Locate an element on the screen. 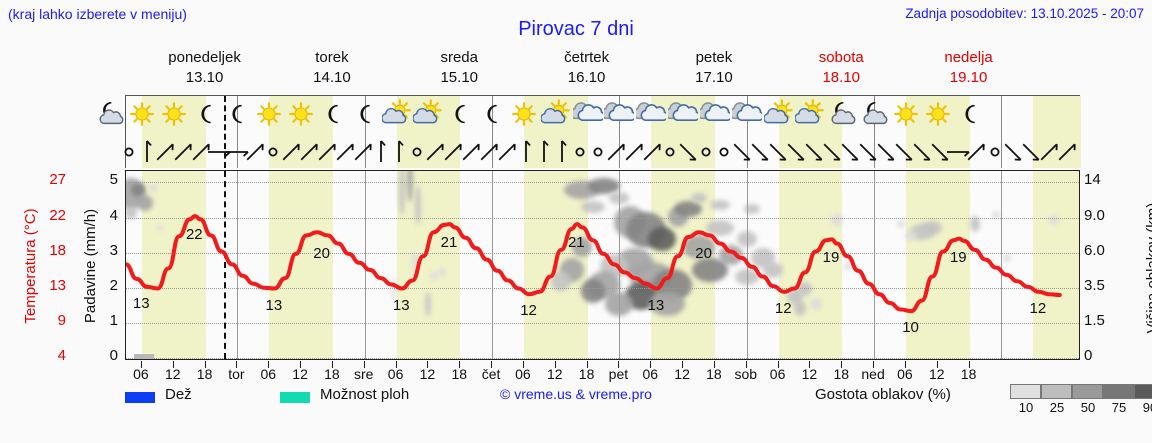 The image size is (1152, 443). day-header-ned: nedelja 19.10 is located at coordinates (968, 68).